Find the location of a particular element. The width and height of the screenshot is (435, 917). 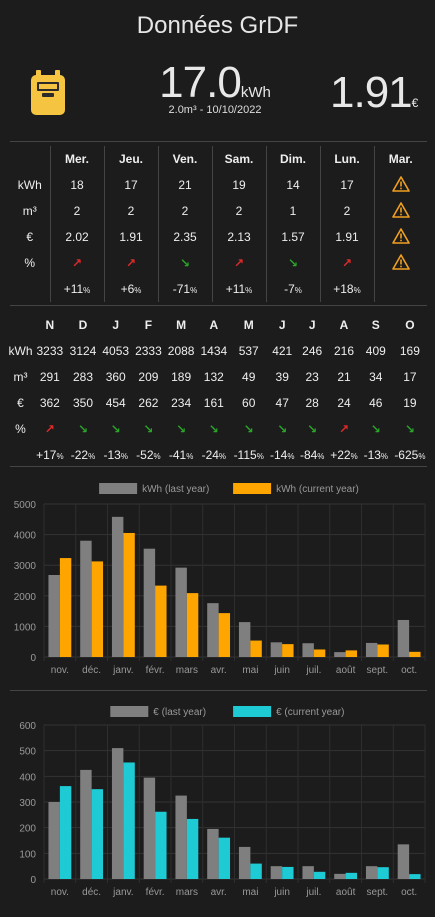

monthly-m3: 283 is located at coordinates (83, 377).